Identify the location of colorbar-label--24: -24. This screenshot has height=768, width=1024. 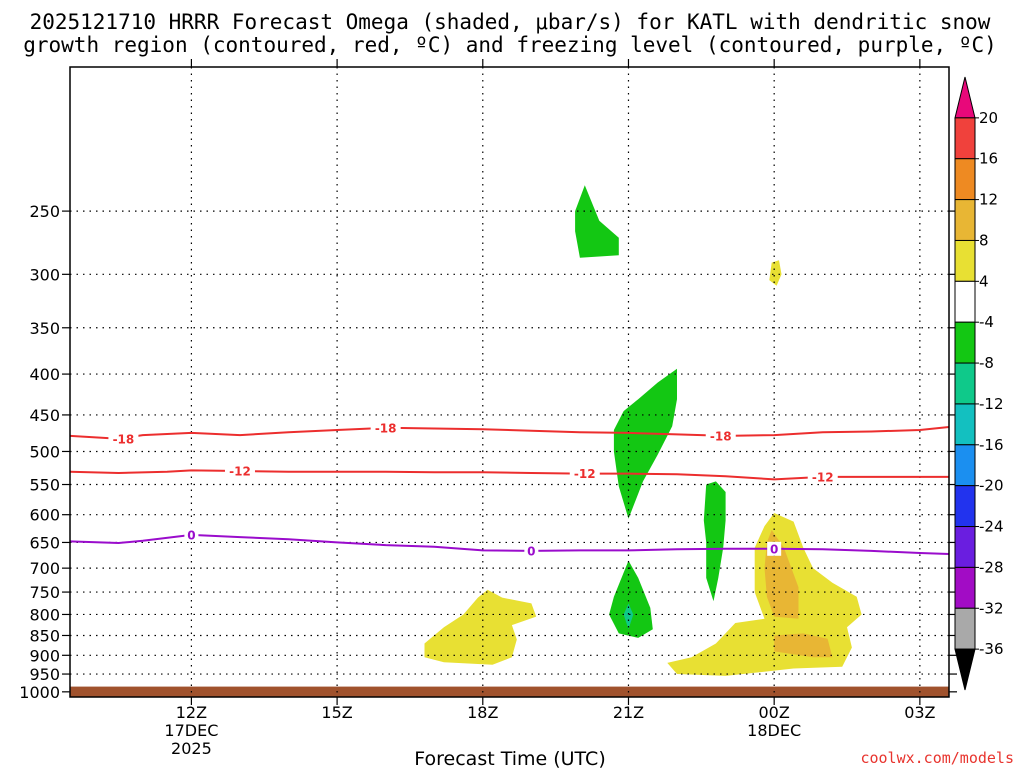
(991, 527).